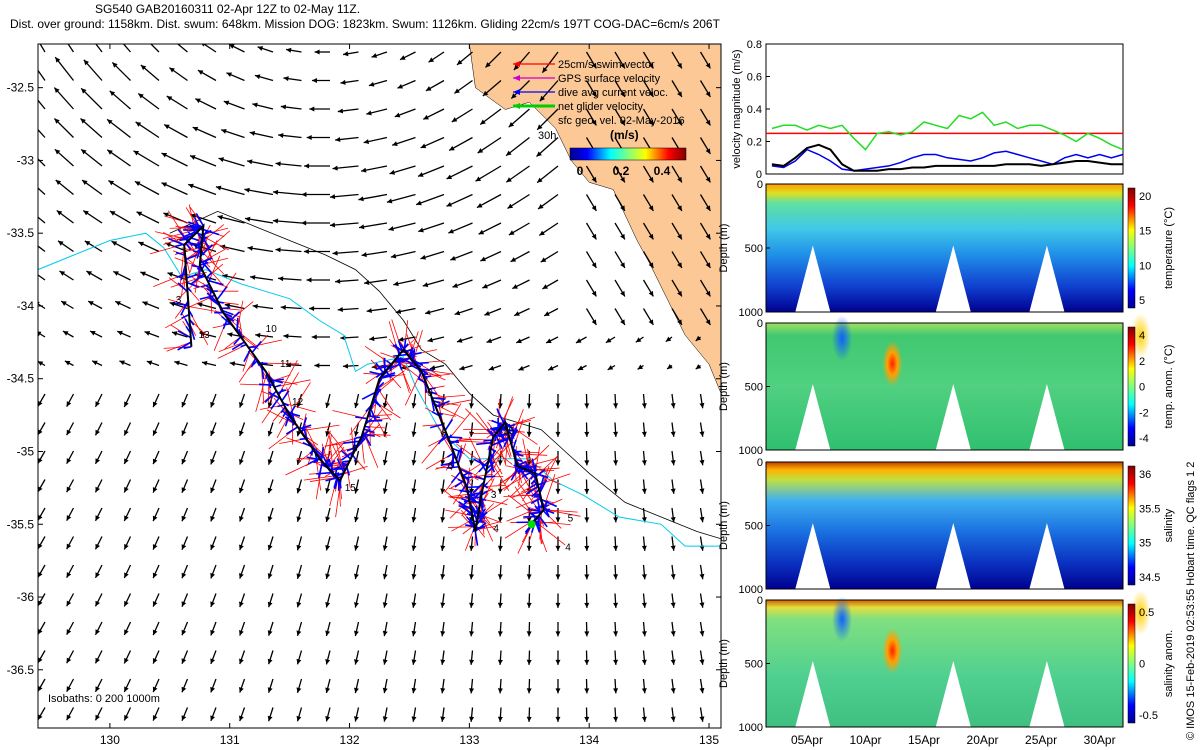 Image resolution: width=1200 pixels, height=750 pixels. What do you see at coordinates (21, 88) in the screenshot?
I see `map-ytick-label: -32.5` at bounding box center [21, 88].